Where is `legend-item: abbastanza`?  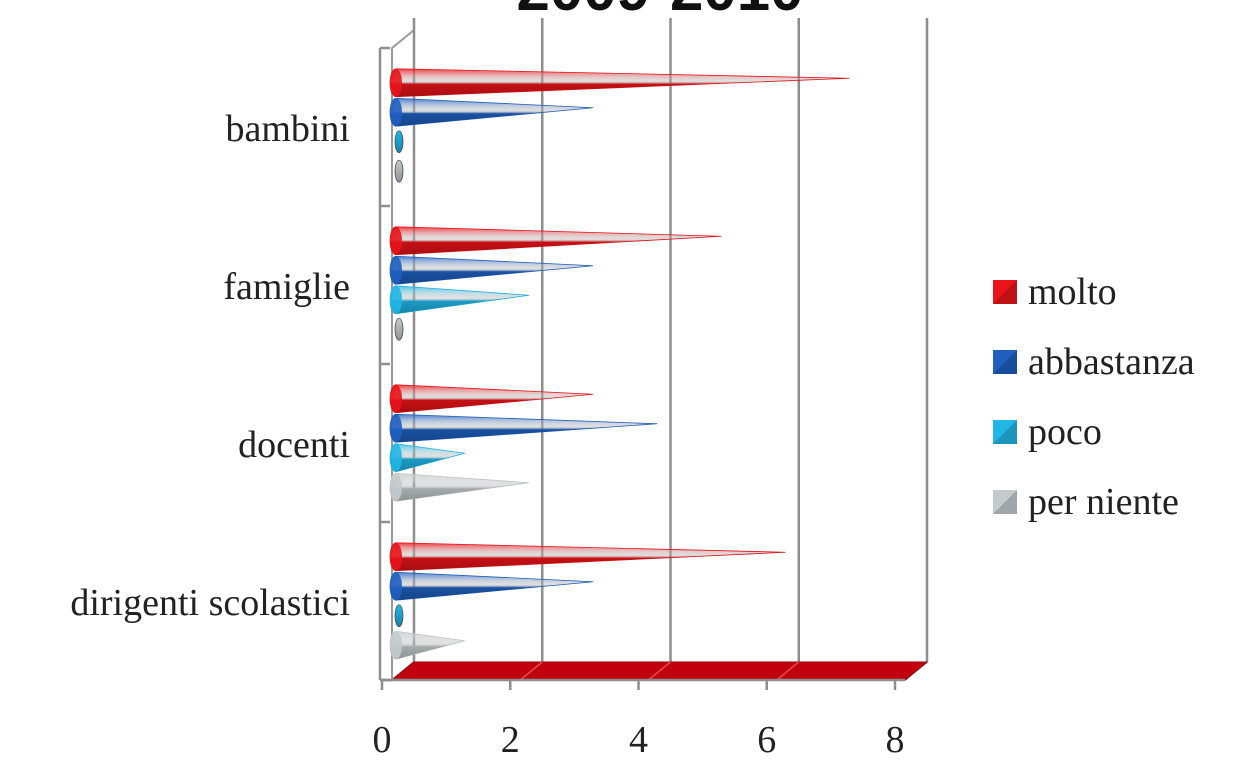
legend-item: abbastanza is located at coordinates (1094, 362).